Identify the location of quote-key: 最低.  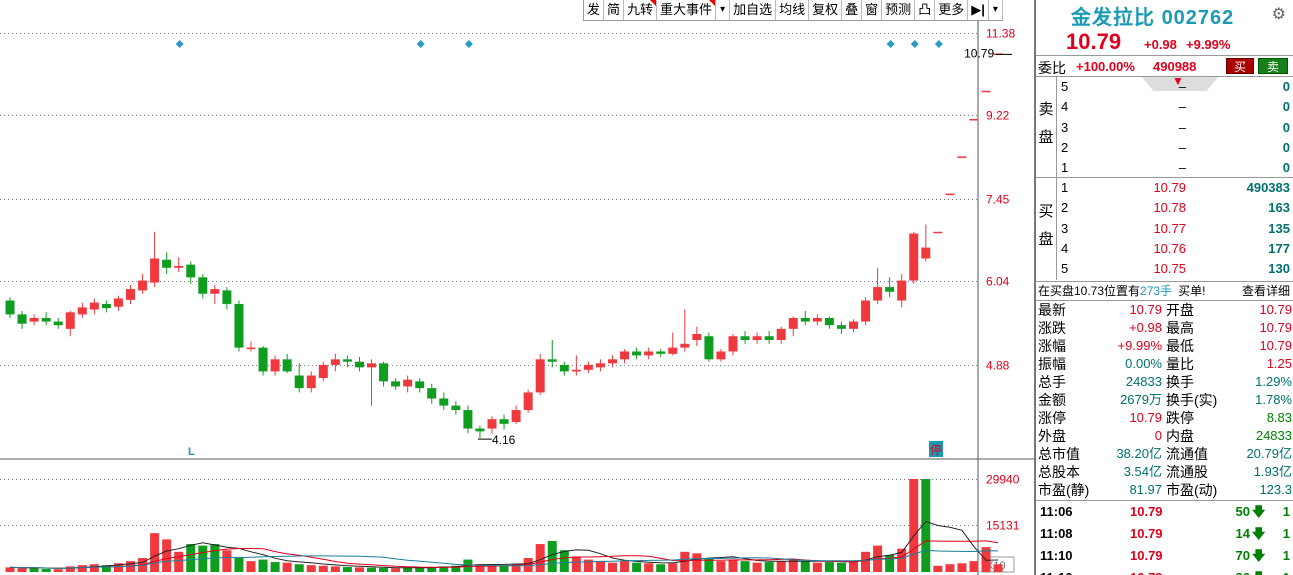
(1180, 346).